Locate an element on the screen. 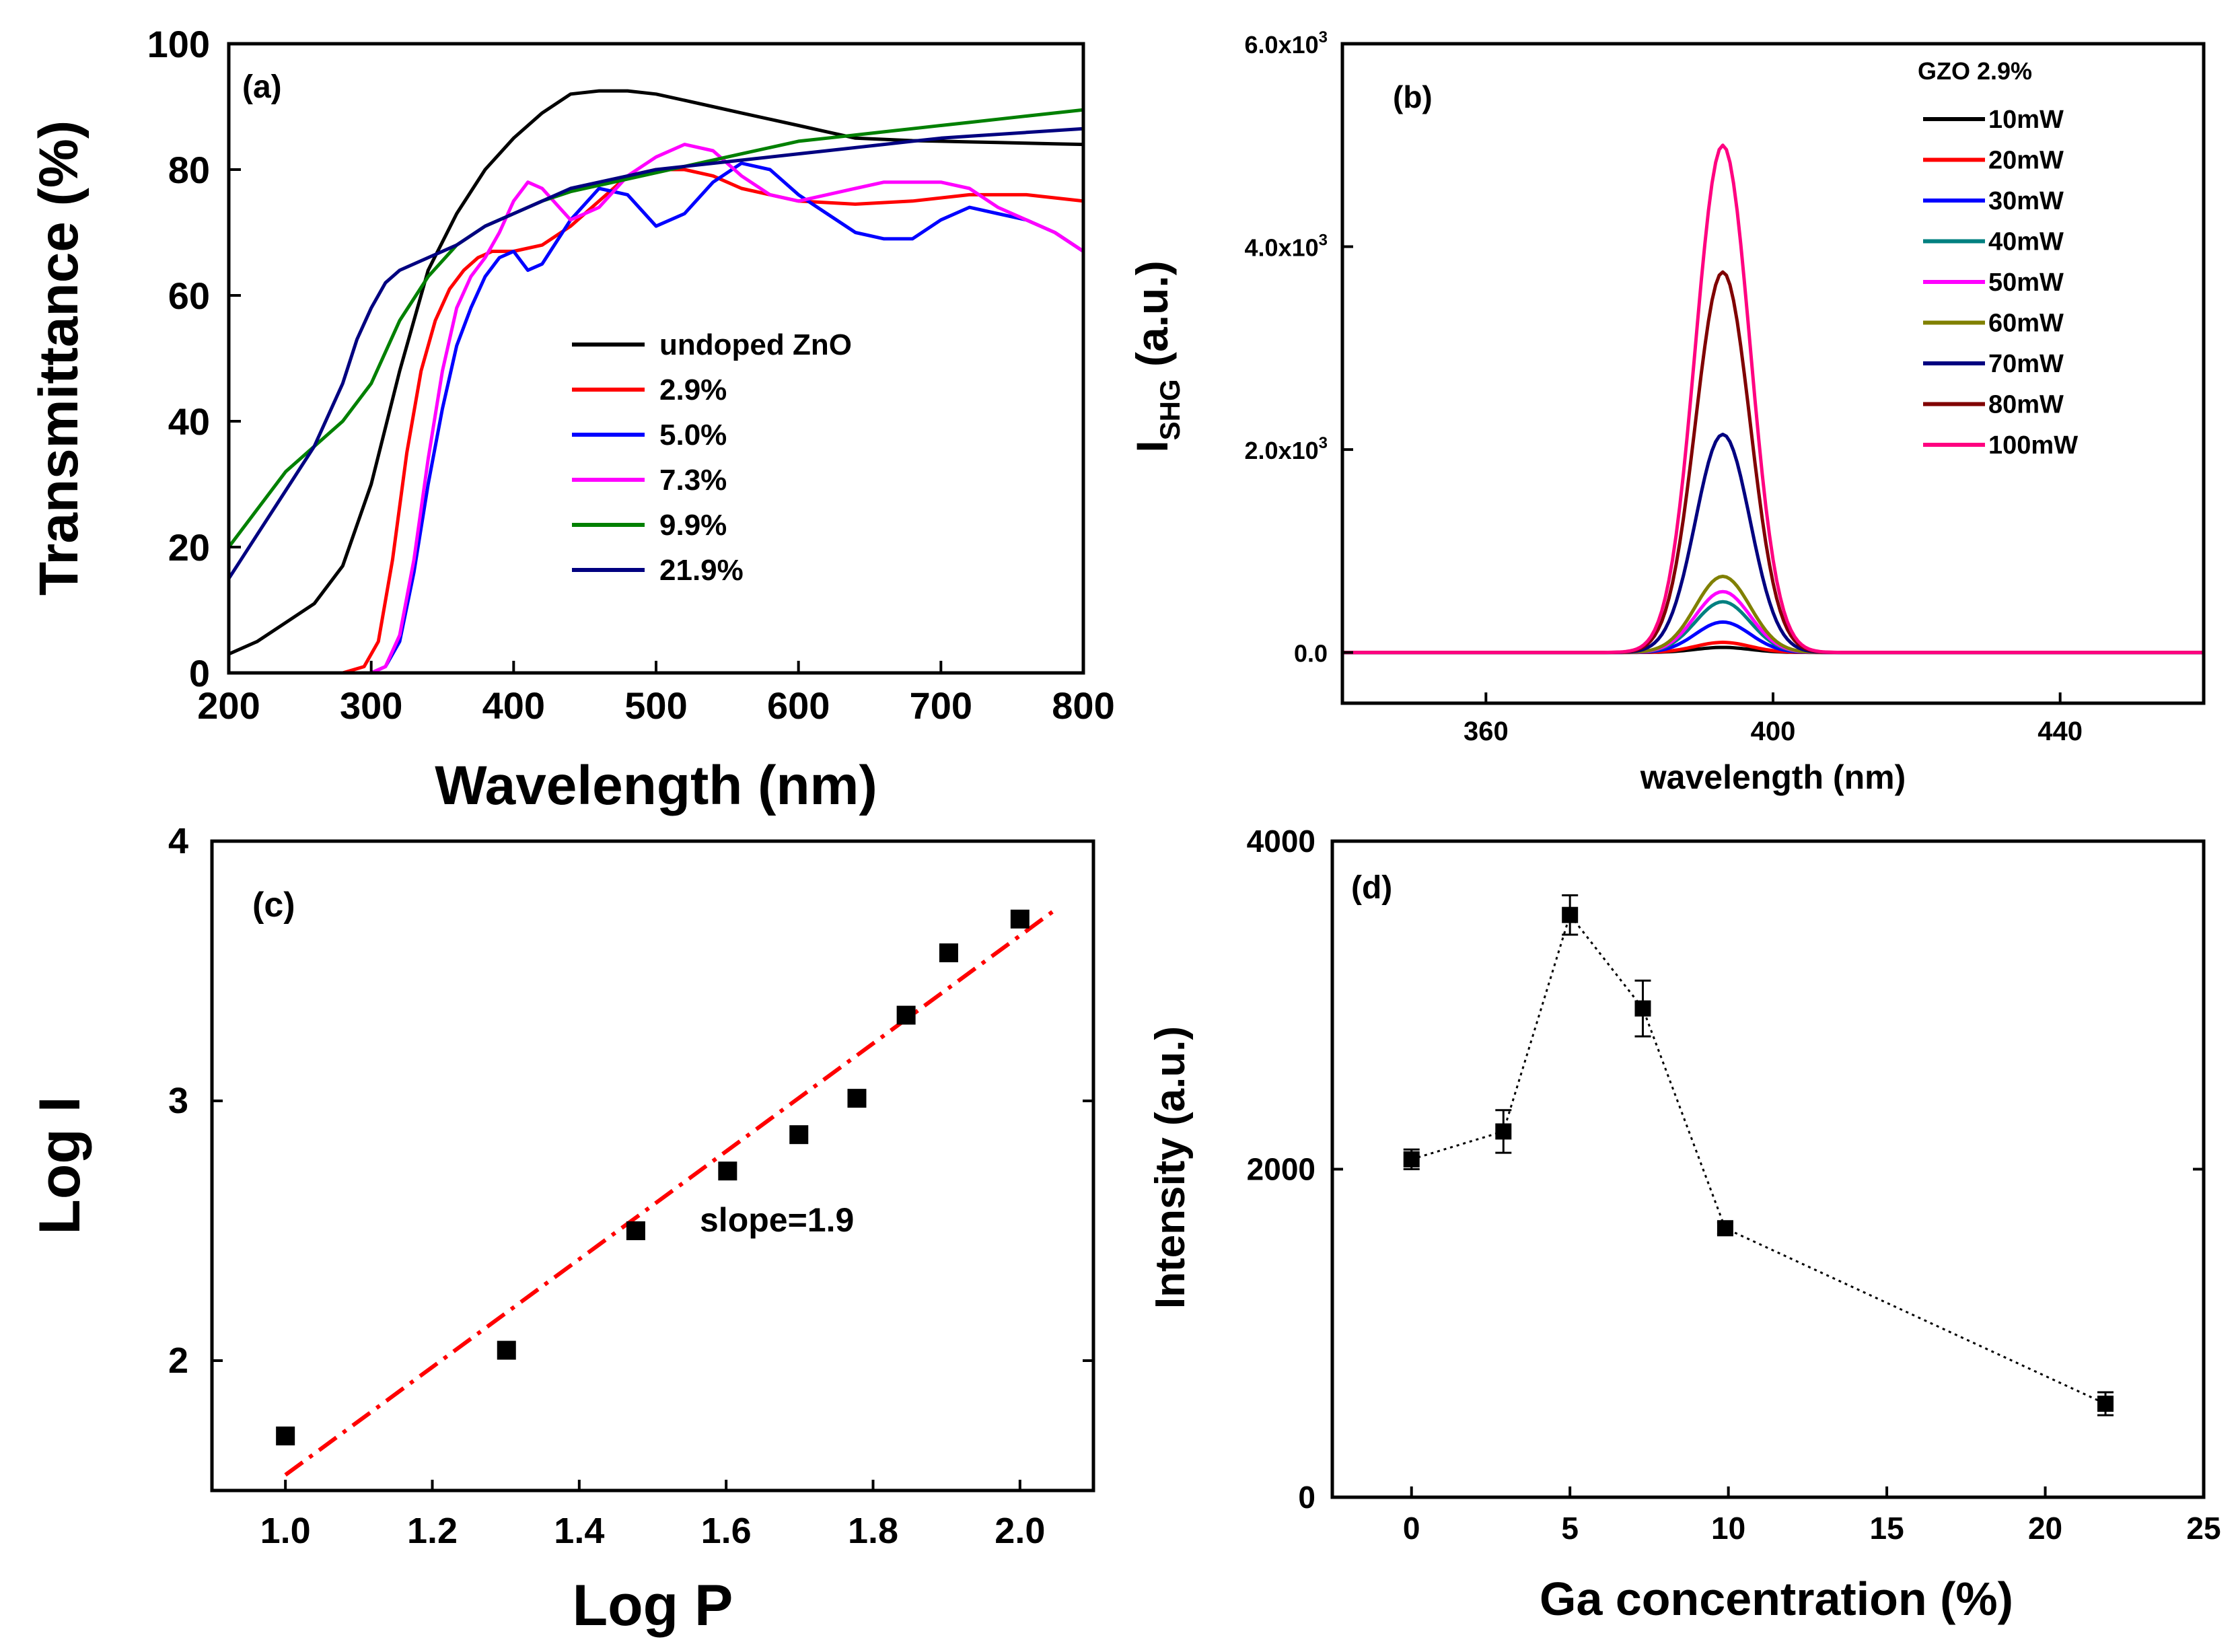  c-x-ticks: 1.0 1.2 1.4 1.6 1.8 2.0 is located at coordinates (652, 1515).